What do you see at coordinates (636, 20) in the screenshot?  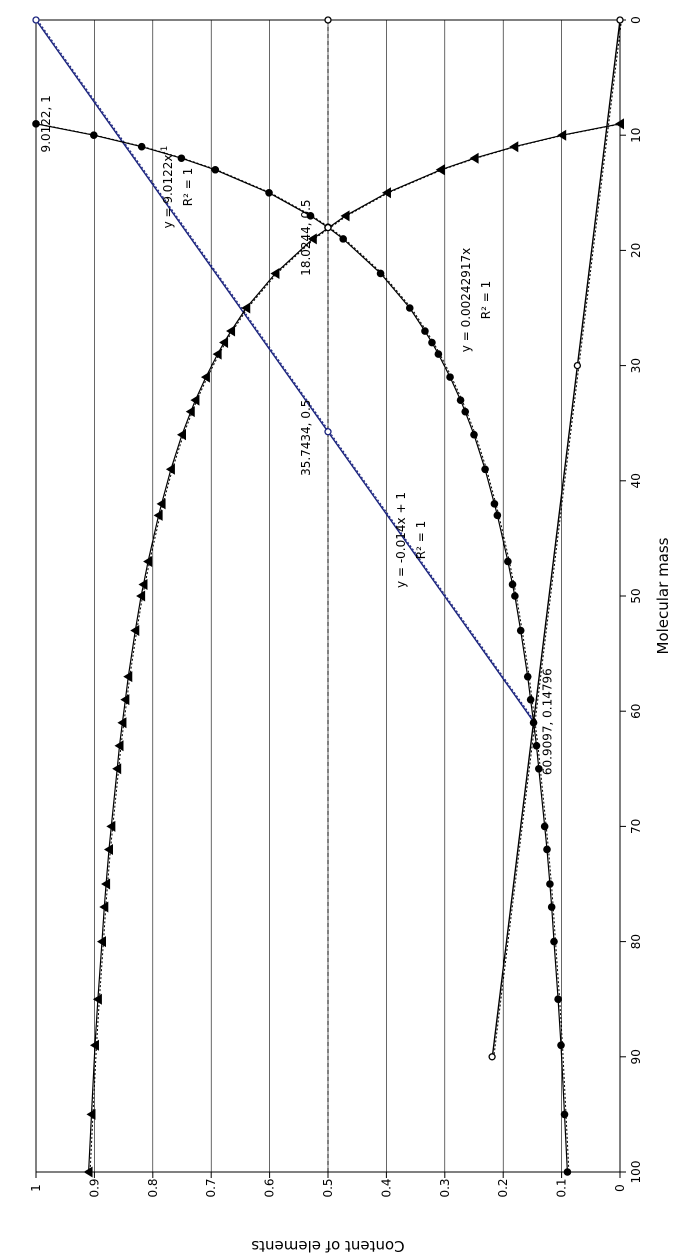 I see `x-tick-label: 0` at bounding box center [636, 20].